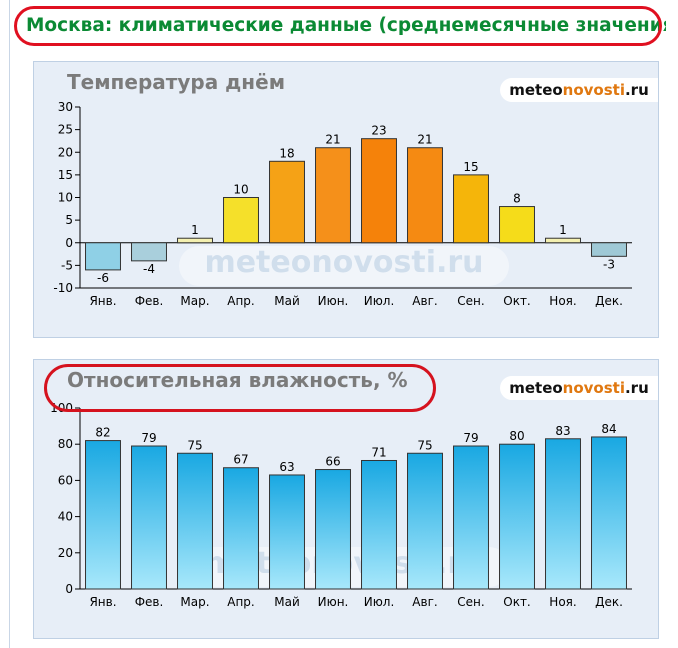  Describe the element at coordinates (516, 436) in the screenshot. I see `data-label: 80` at that location.